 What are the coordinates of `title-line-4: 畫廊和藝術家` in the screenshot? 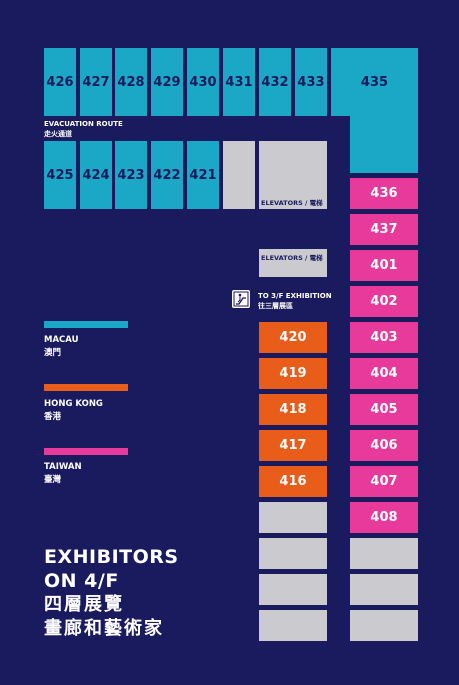 It's located at (104, 628).